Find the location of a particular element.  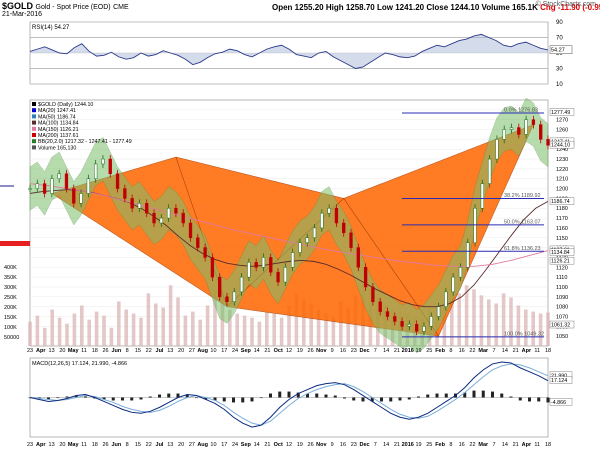

rsi-tick-label: 30 is located at coordinates (559, 70).